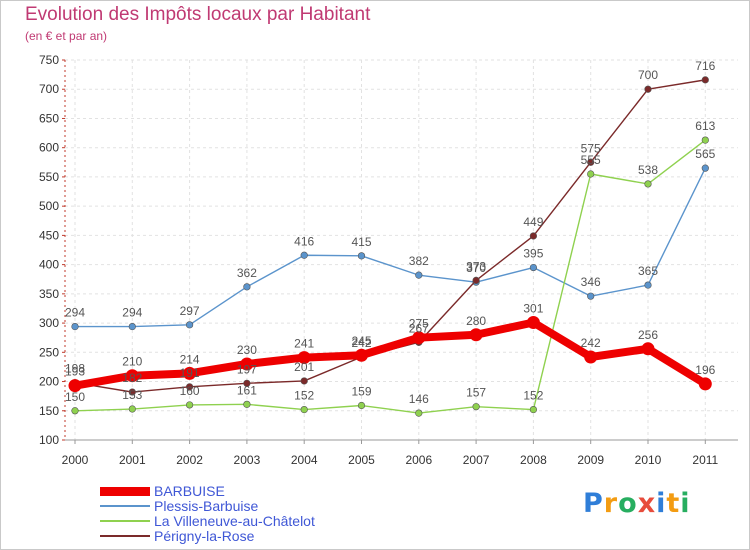  I want to click on x-tick-label: 2002, so click(189, 460).